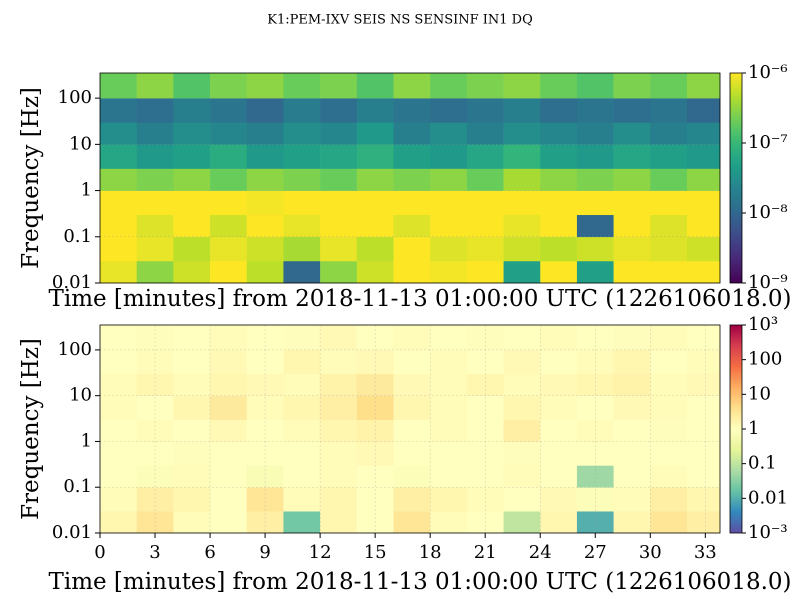 The width and height of the screenshot is (800, 600). Describe the element at coordinates (765, 359) in the screenshot. I see `colorbar-tick-label: 100` at that location.